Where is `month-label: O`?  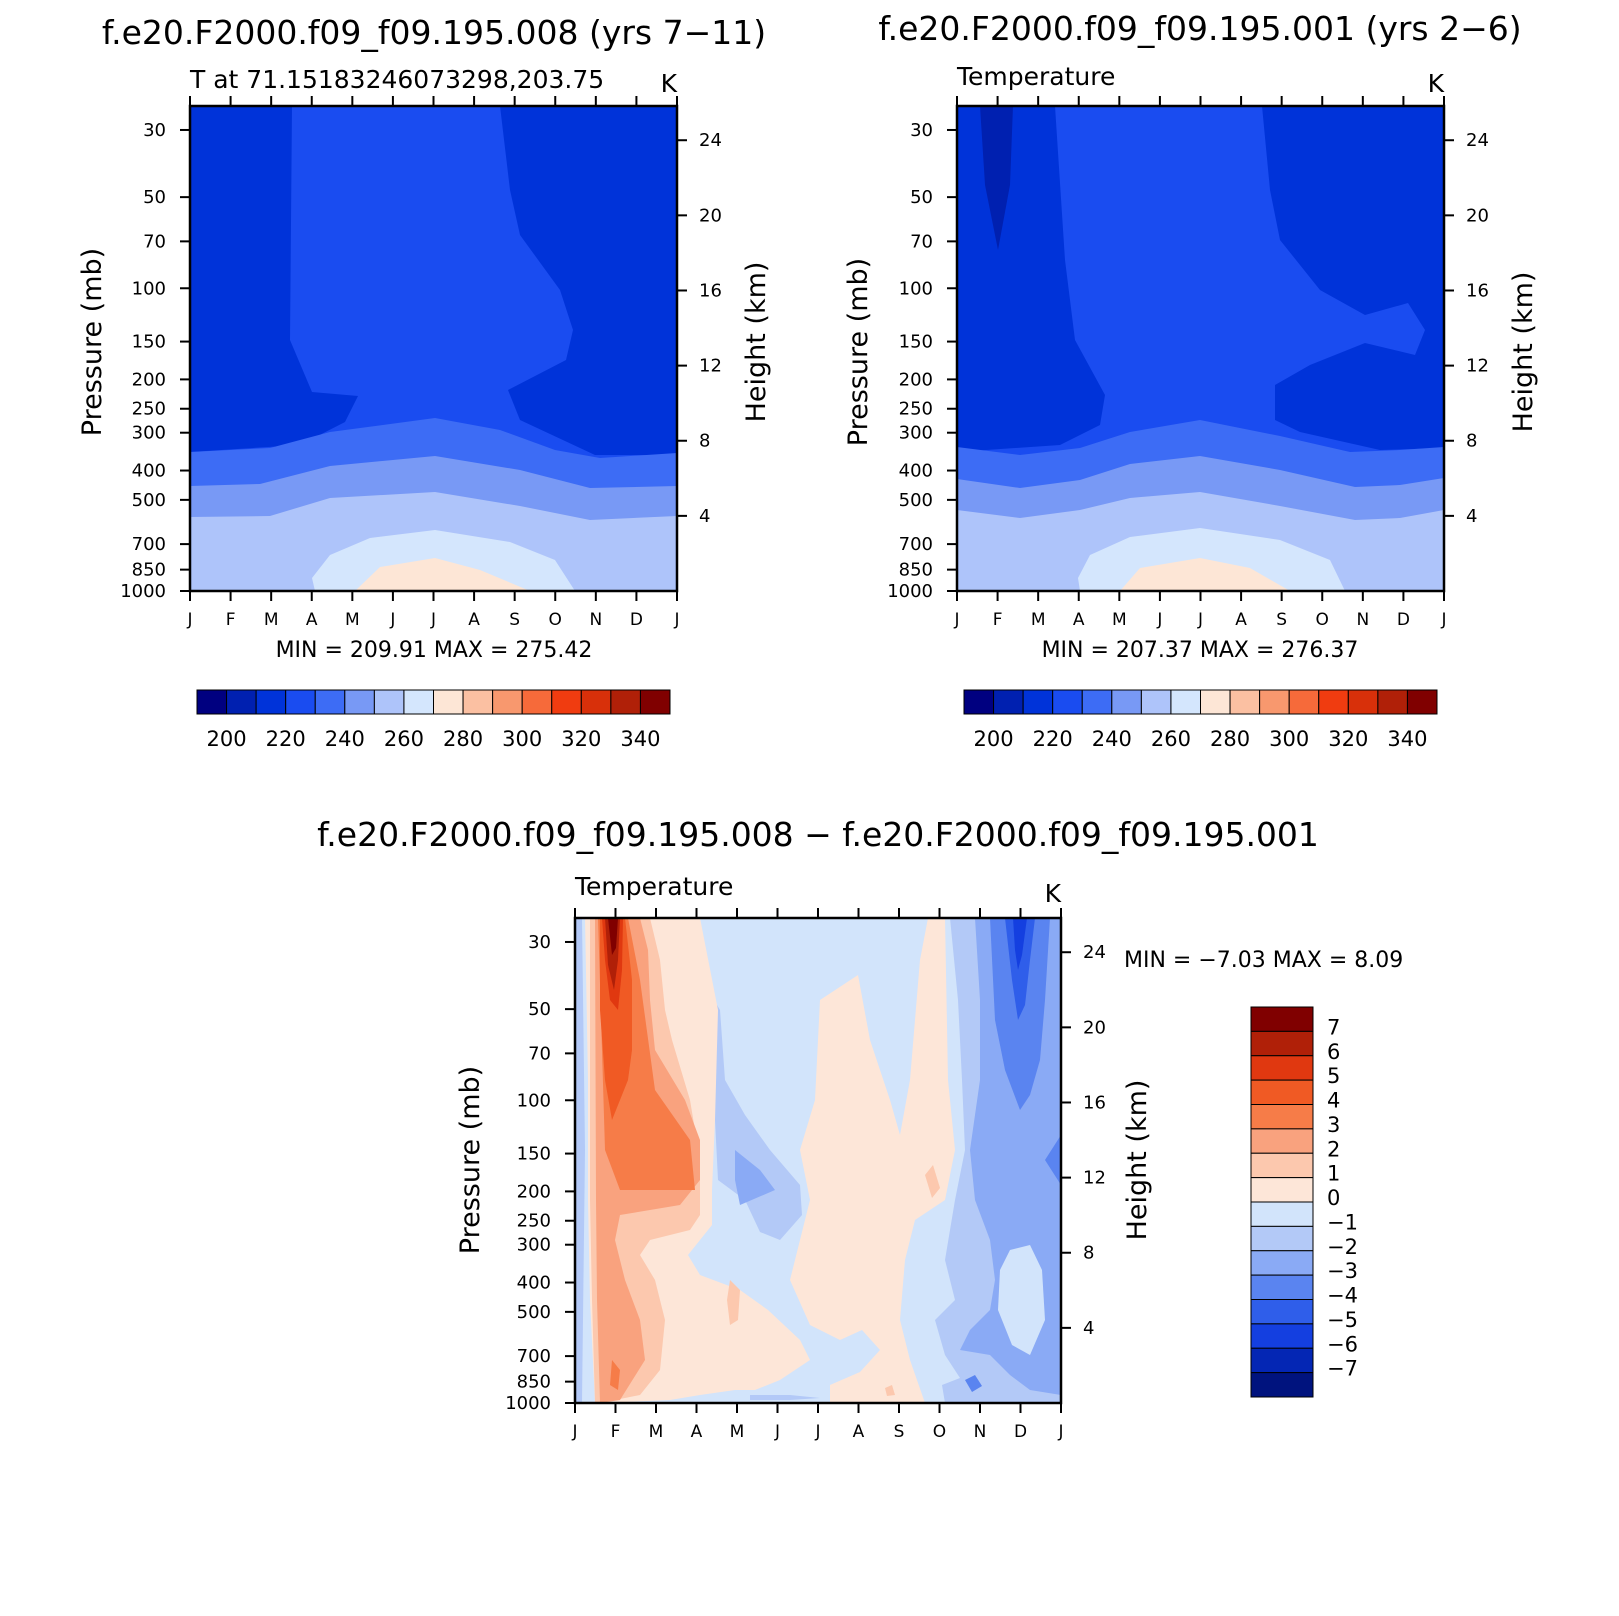 month-label: O is located at coordinates (939, 1432).